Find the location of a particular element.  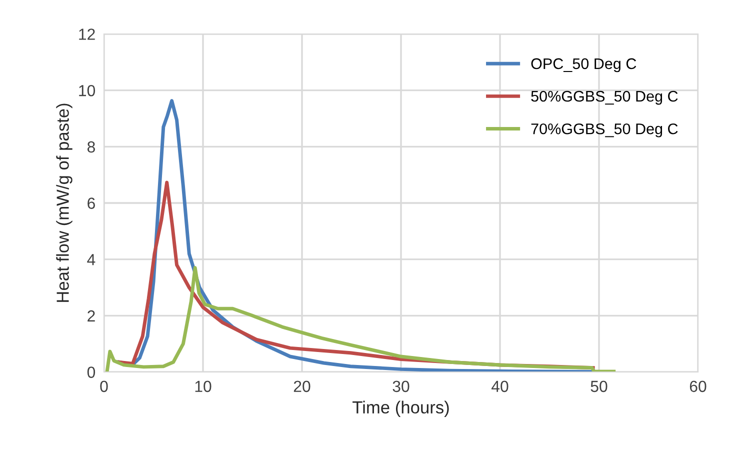

x-tick-label: 40 is located at coordinates (499, 386).